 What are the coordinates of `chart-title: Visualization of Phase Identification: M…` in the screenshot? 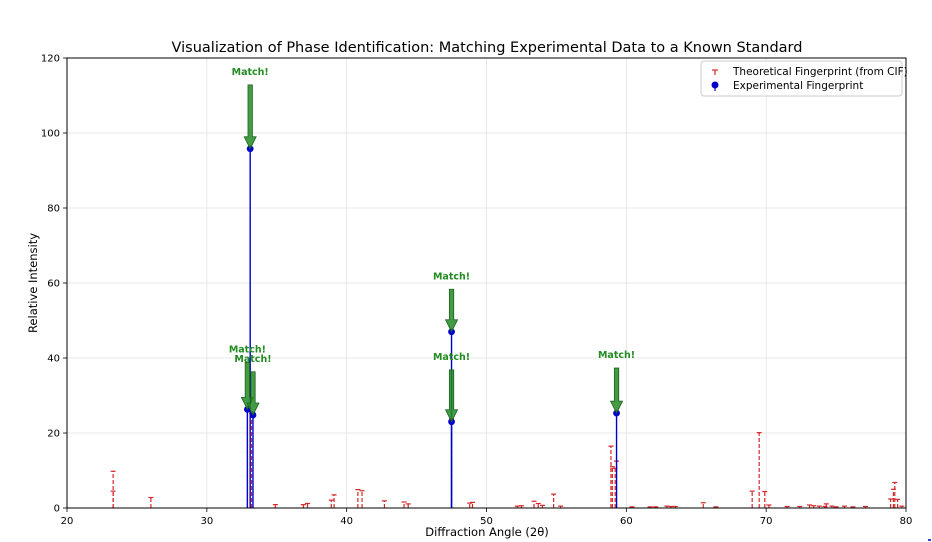 It's located at (487, 48).